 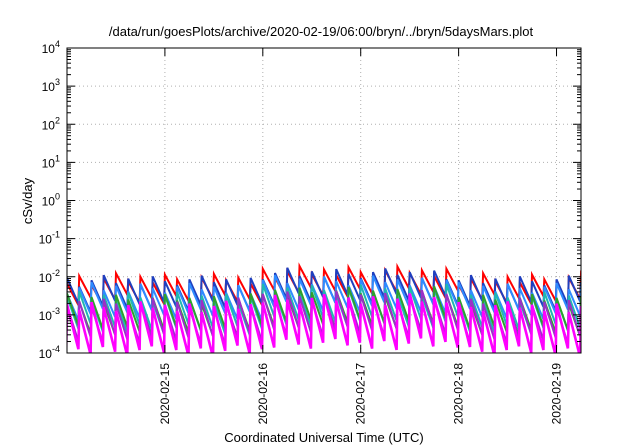 I want to click on x-axis-title: Coordinated Universal Time (UTC), so click(x=323, y=437).